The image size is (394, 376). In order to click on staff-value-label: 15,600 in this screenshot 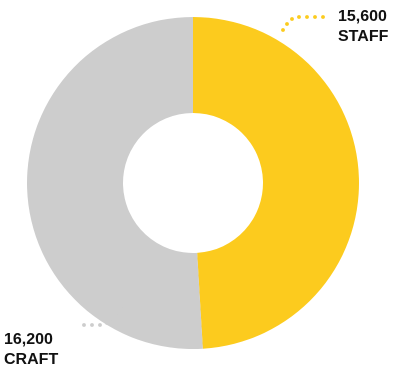, I will do `click(362, 16)`.